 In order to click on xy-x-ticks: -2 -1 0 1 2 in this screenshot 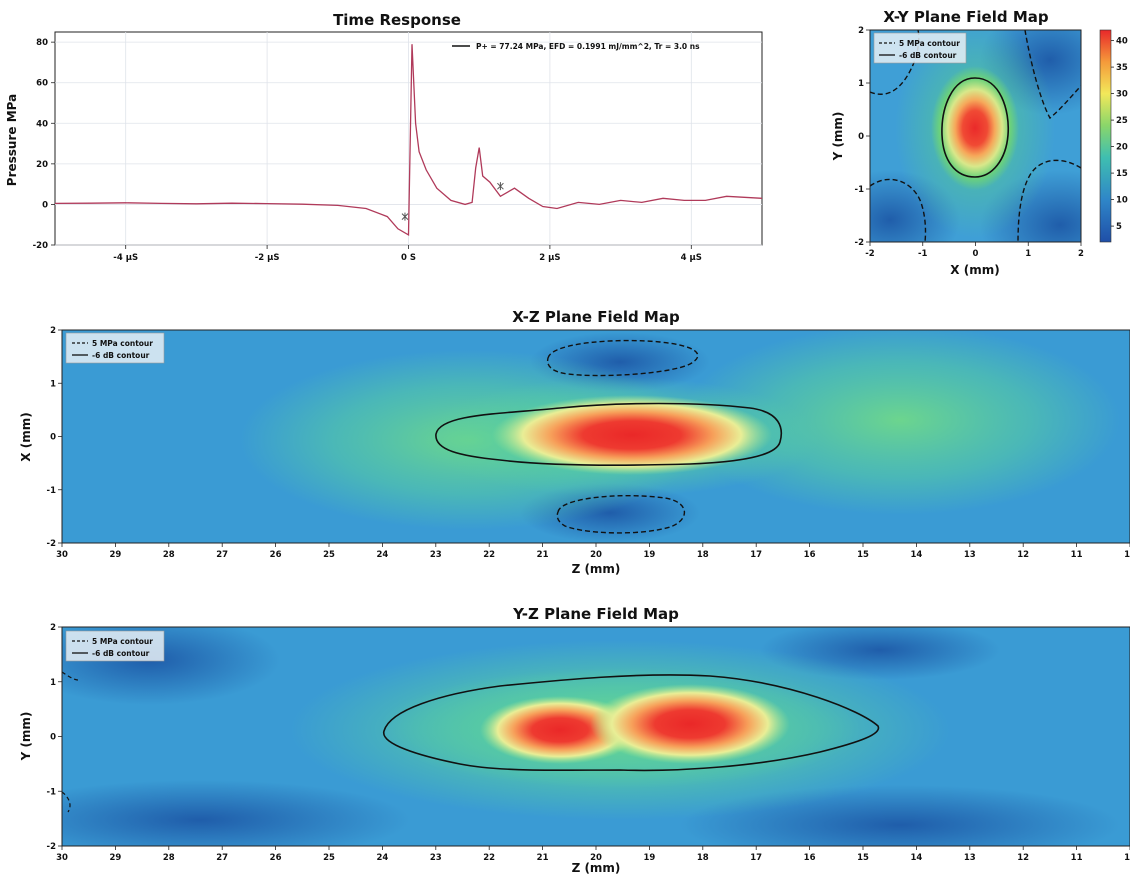, I will do `click(974, 250)`.